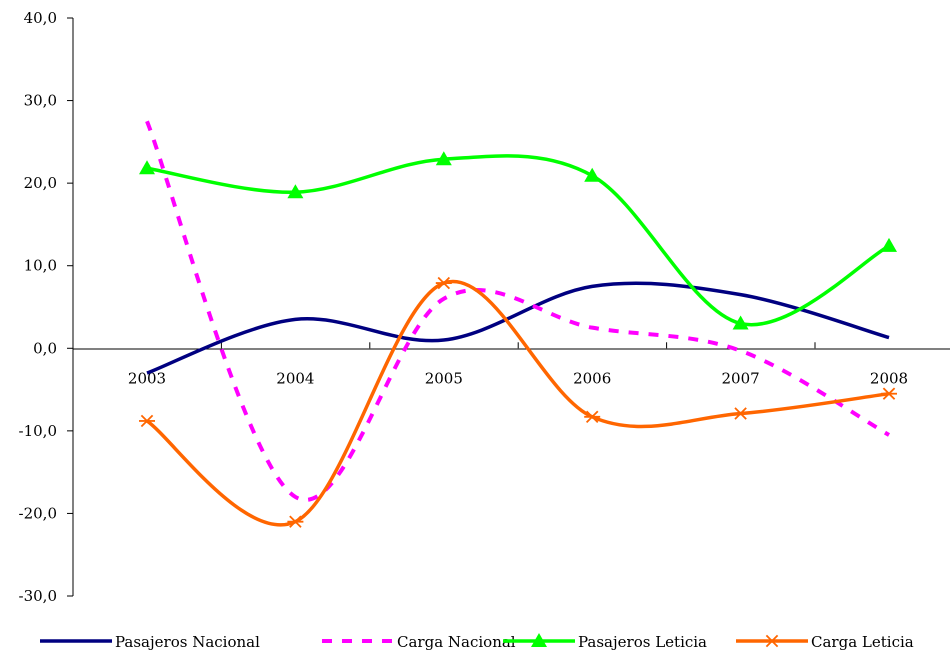  What do you see at coordinates (45, 348) in the screenshot?
I see `y-tick-label: 0,0` at bounding box center [45, 348].